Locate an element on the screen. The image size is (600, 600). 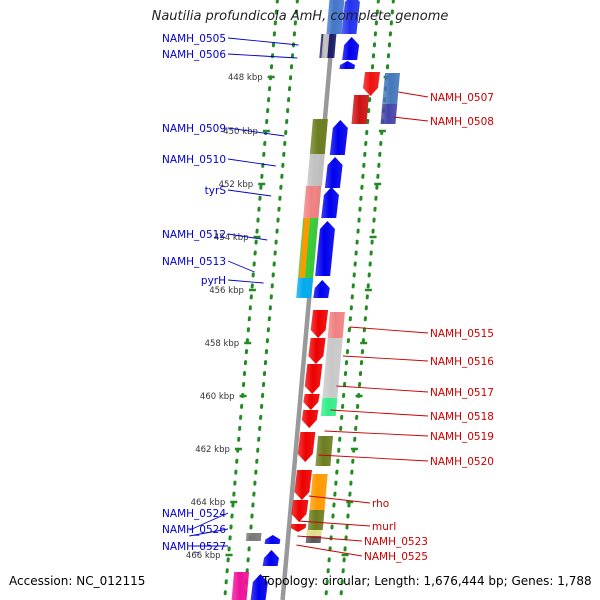
gene-label-left: NAMH_0506 is located at coordinates (194, 55).